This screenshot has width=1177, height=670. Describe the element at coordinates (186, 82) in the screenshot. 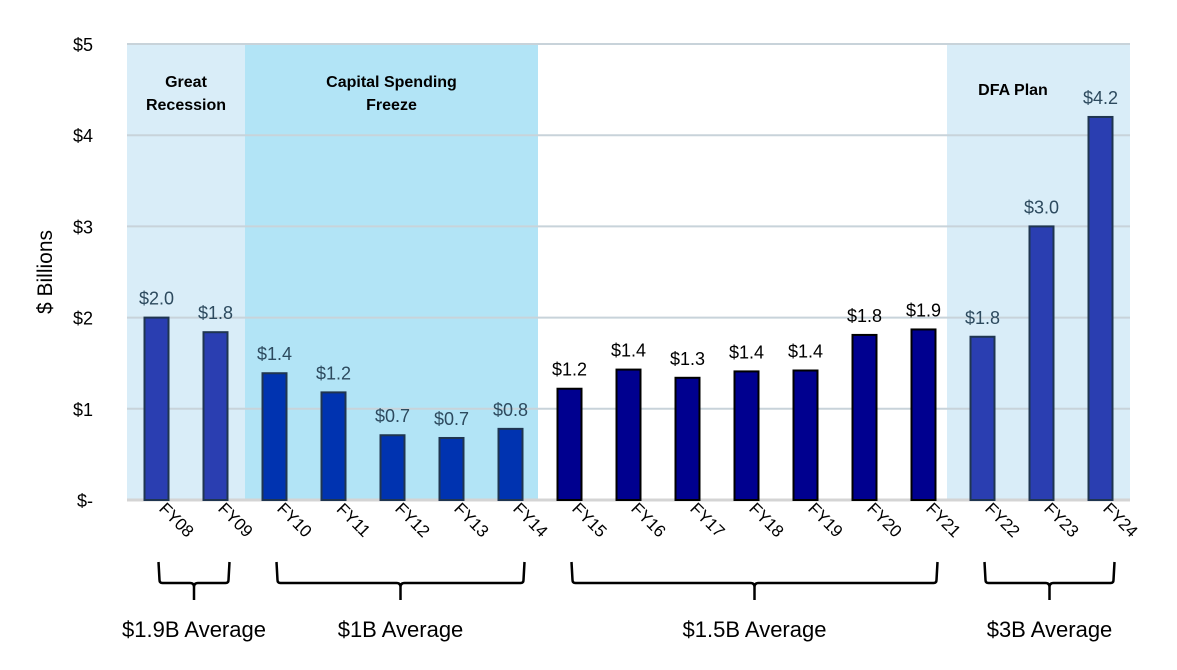

I see `region-label: Great` at that location.